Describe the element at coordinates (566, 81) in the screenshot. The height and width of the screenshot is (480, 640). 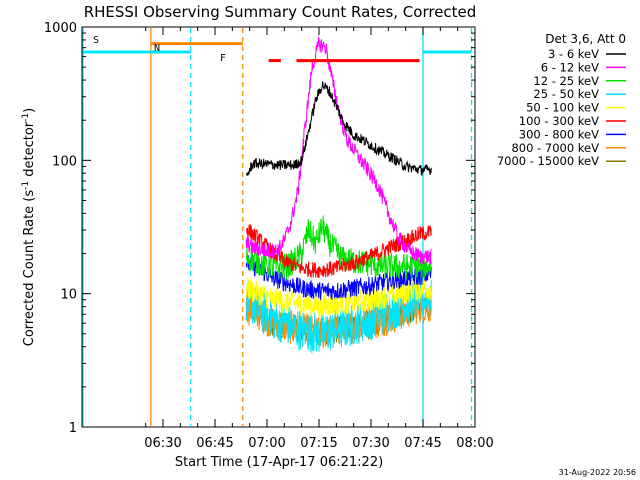
I see `legend-label: 12 - 25 keV` at that location.